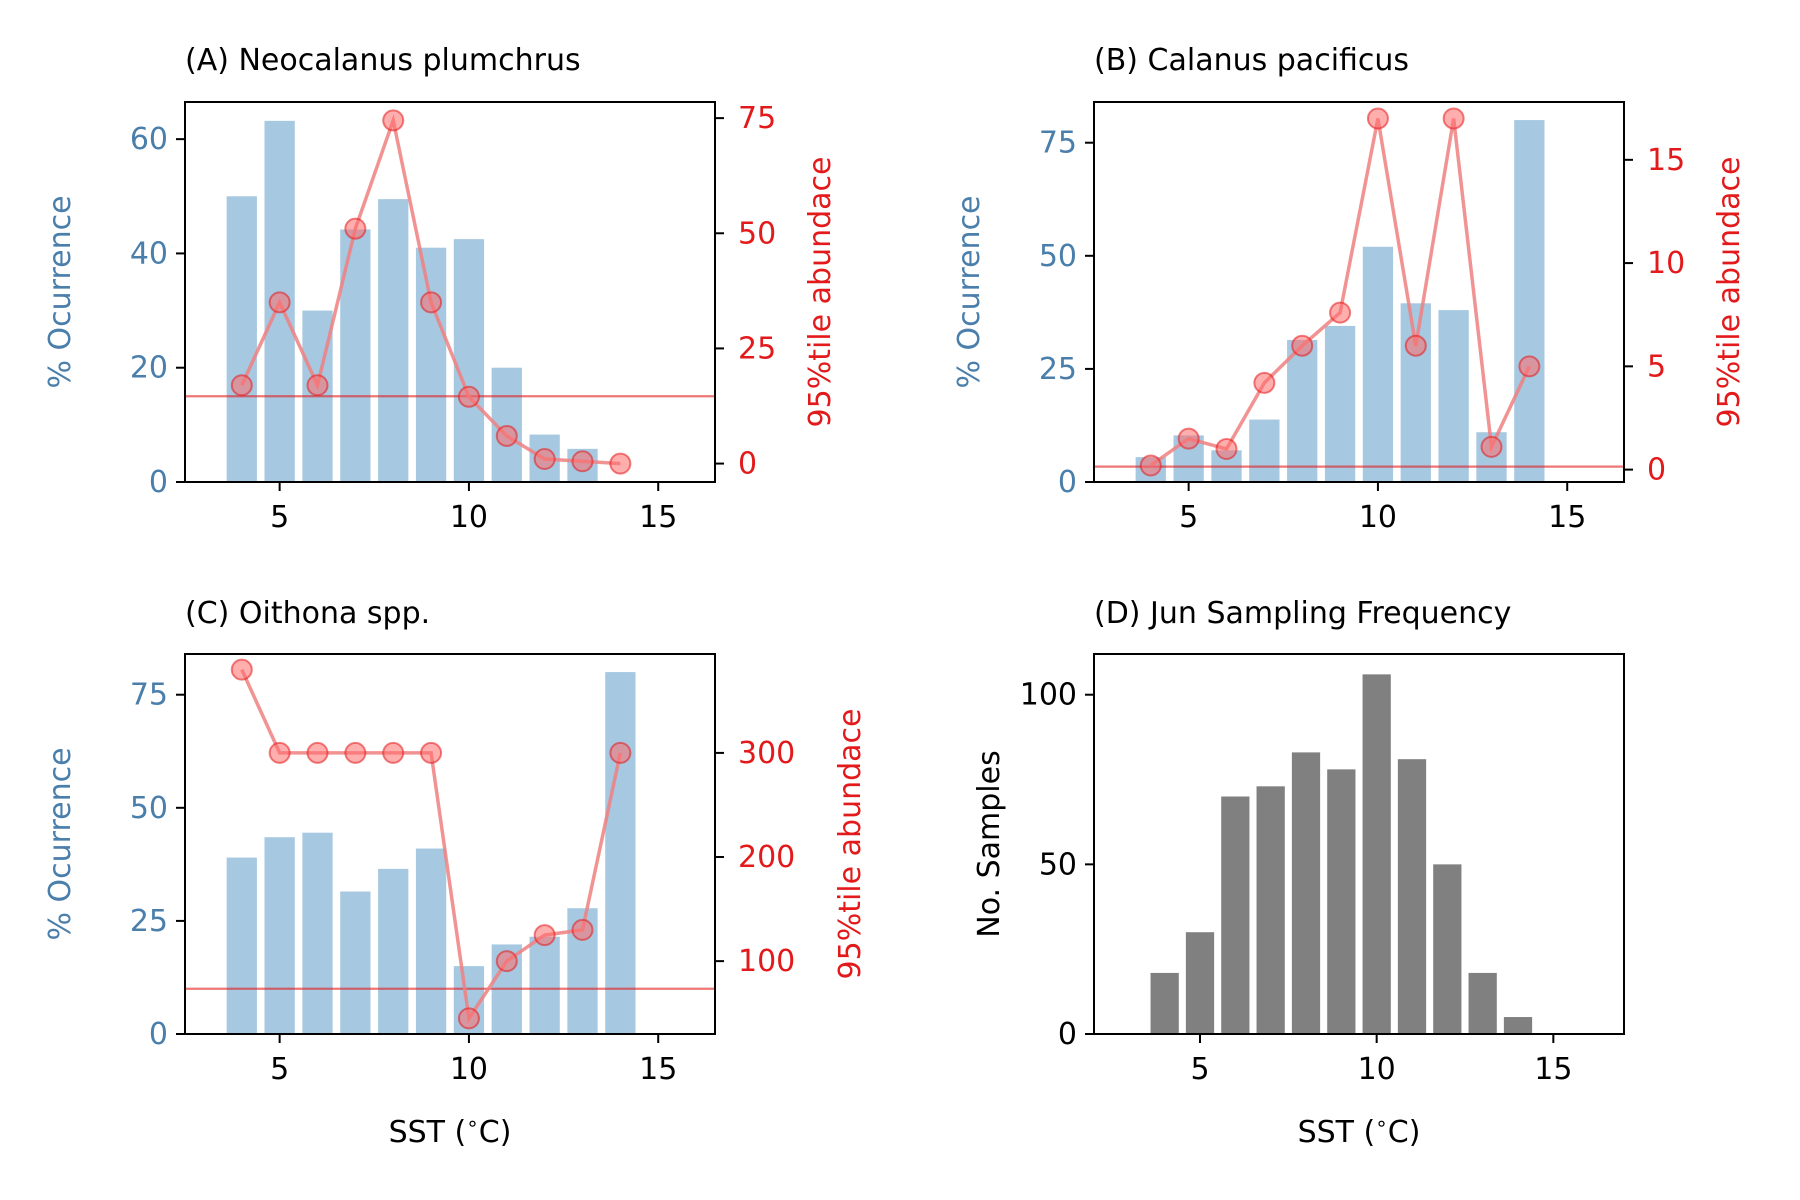 This screenshot has width=1800, height=1200. What do you see at coordinates (158, 482) in the screenshot?
I see `panel-a-y-tick-label: 0` at bounding box center [158, 482].